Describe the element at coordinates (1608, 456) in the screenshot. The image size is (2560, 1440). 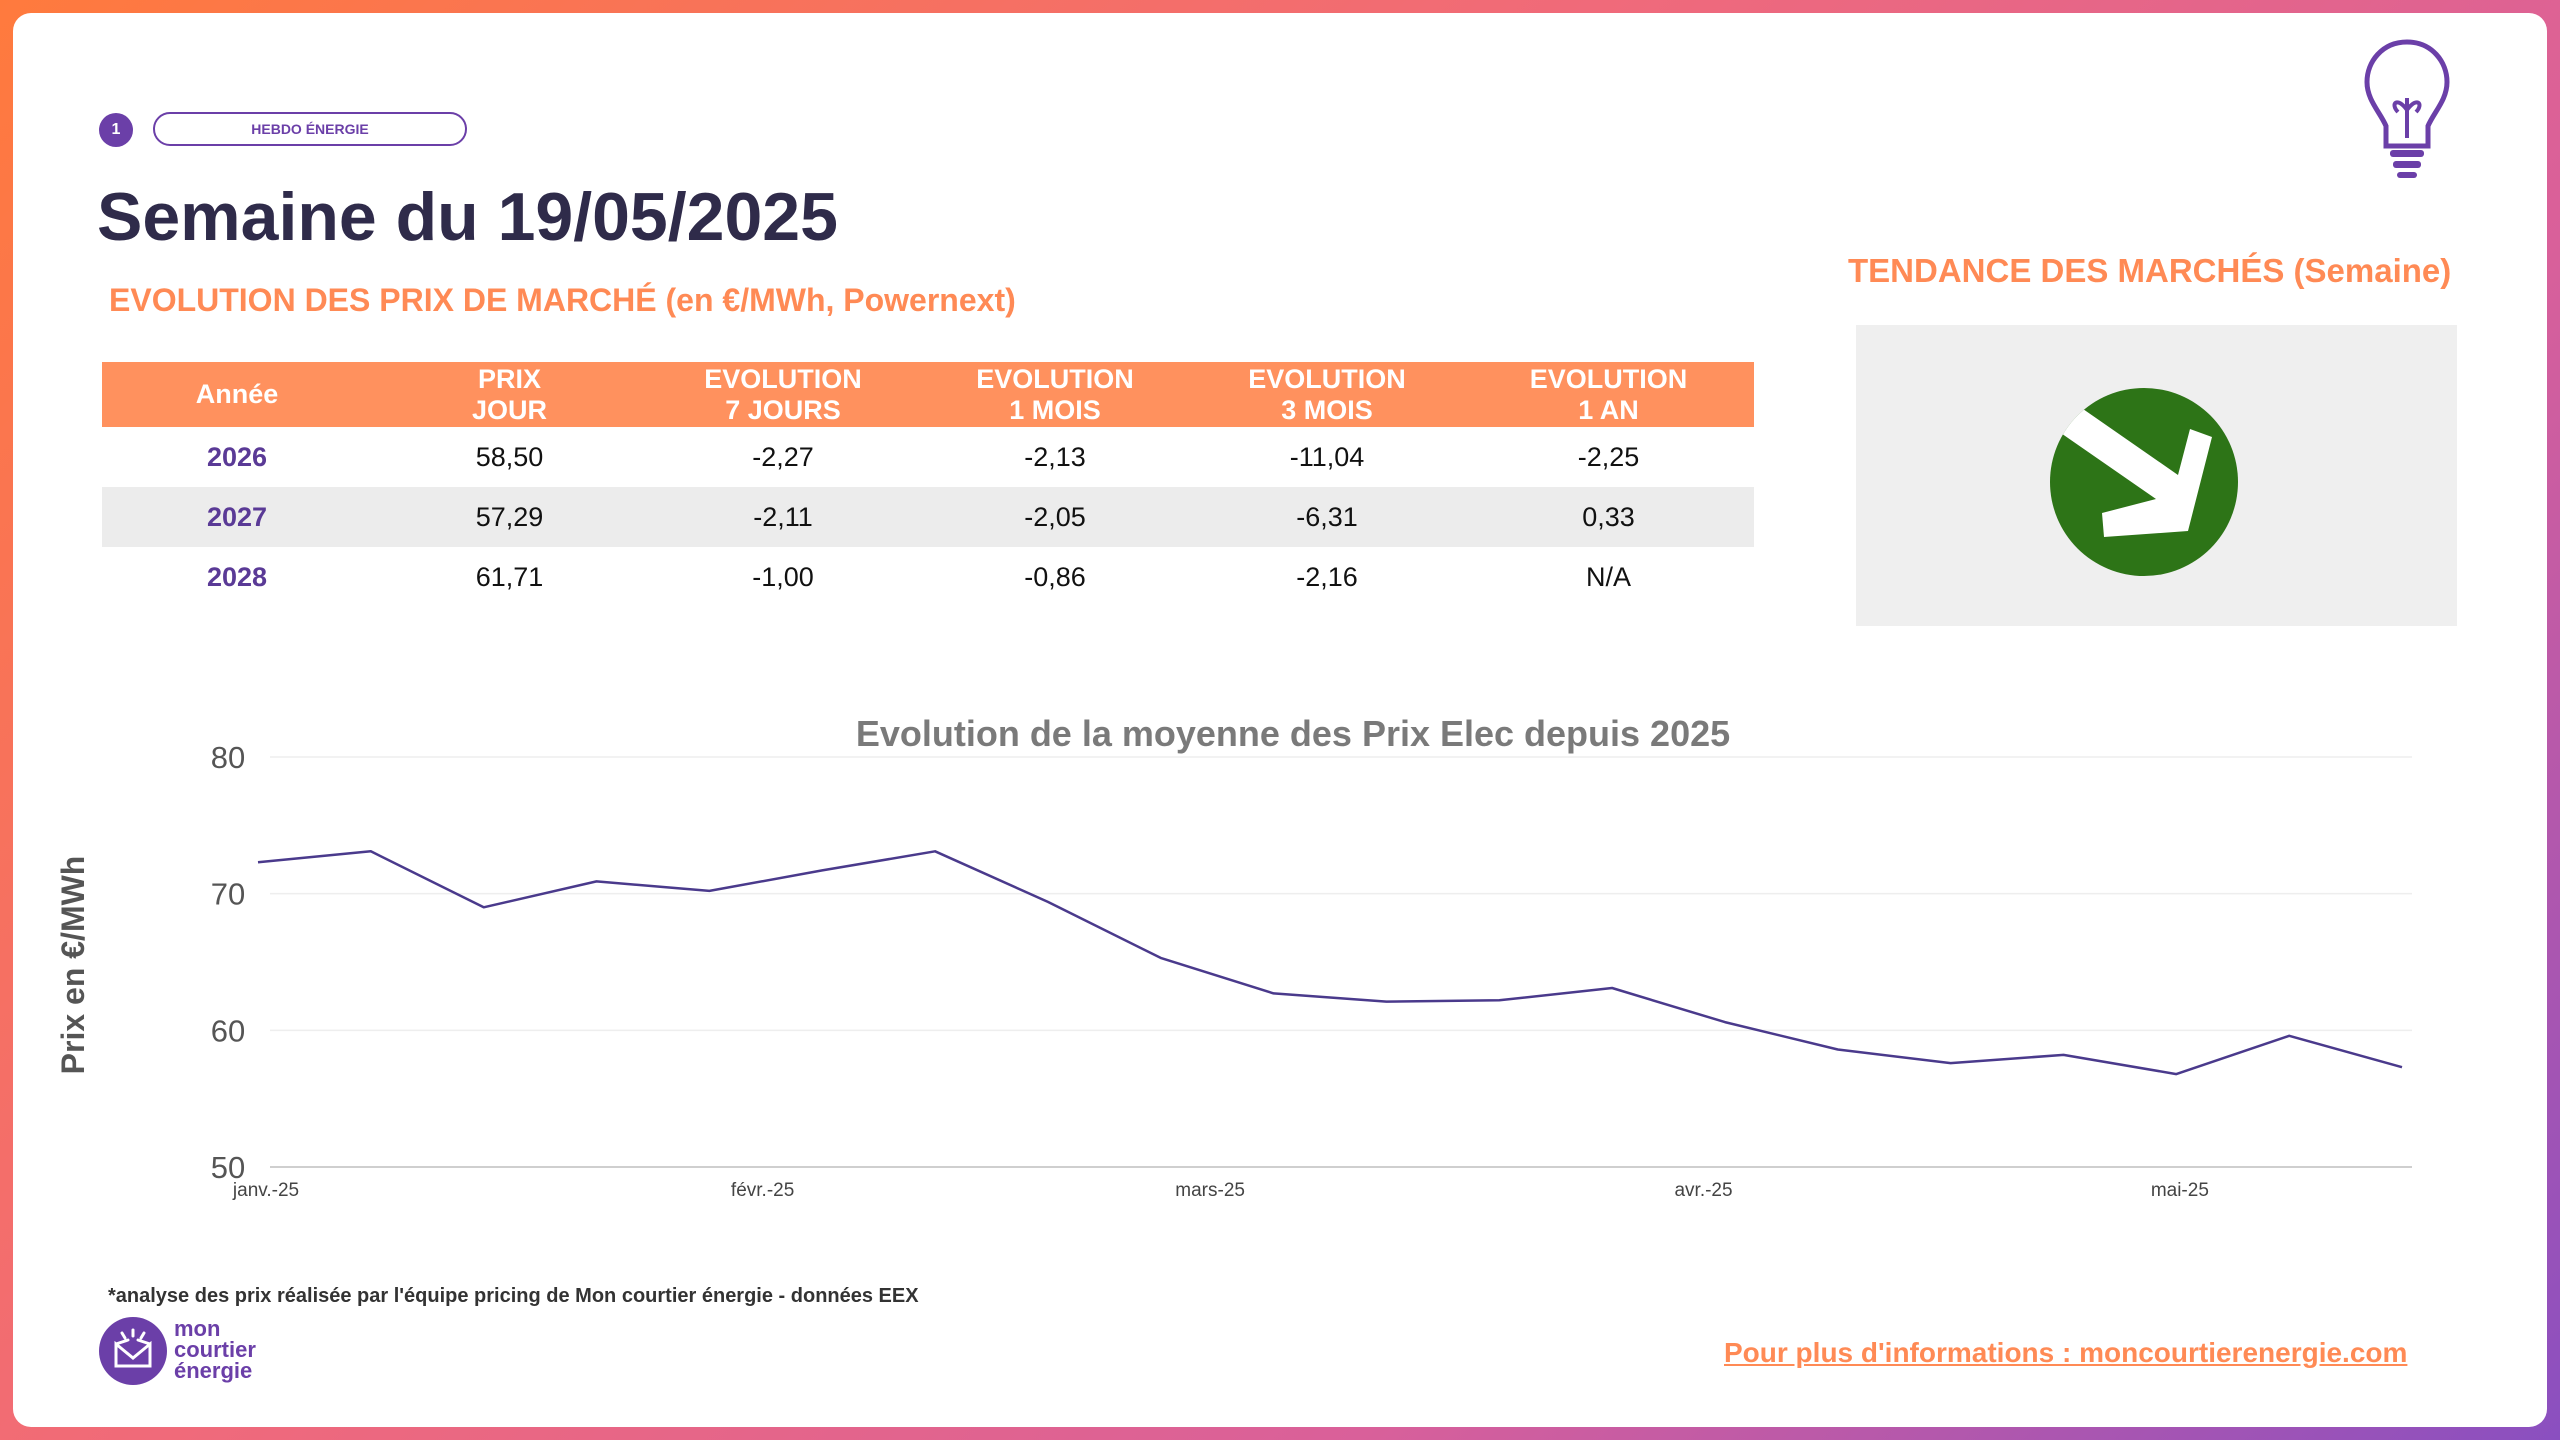
I see `value-cell: -2,25` at that location.